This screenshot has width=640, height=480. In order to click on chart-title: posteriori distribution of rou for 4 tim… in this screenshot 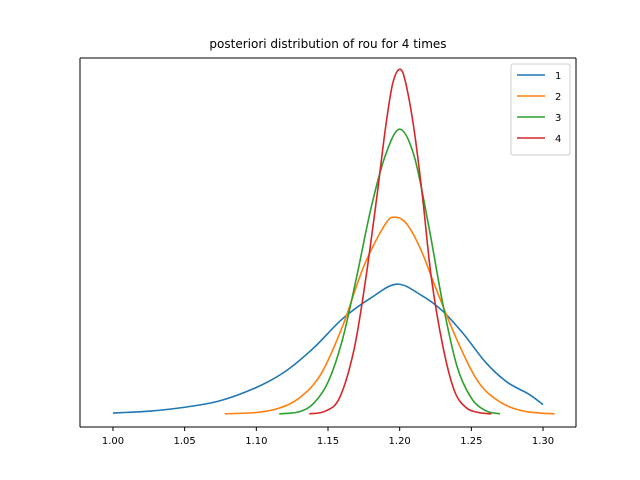, I will do `click(327, 44)`.